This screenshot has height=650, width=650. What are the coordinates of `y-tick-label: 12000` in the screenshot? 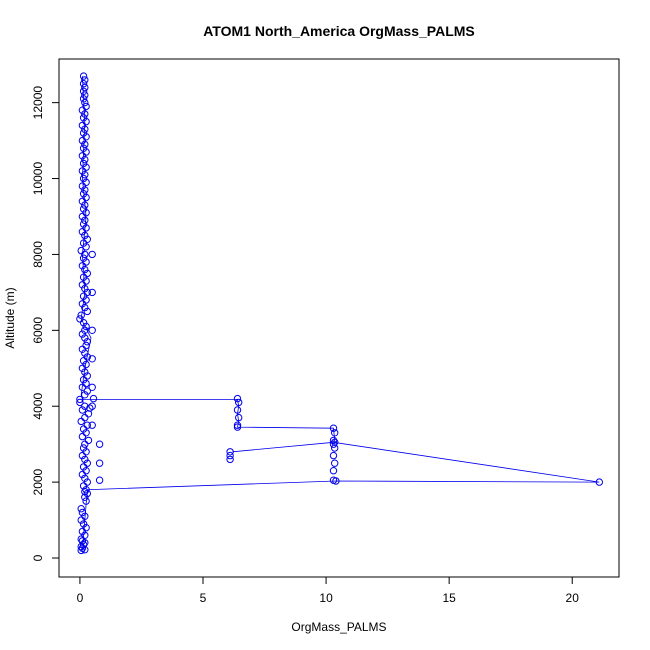 It's located at (38, 103).